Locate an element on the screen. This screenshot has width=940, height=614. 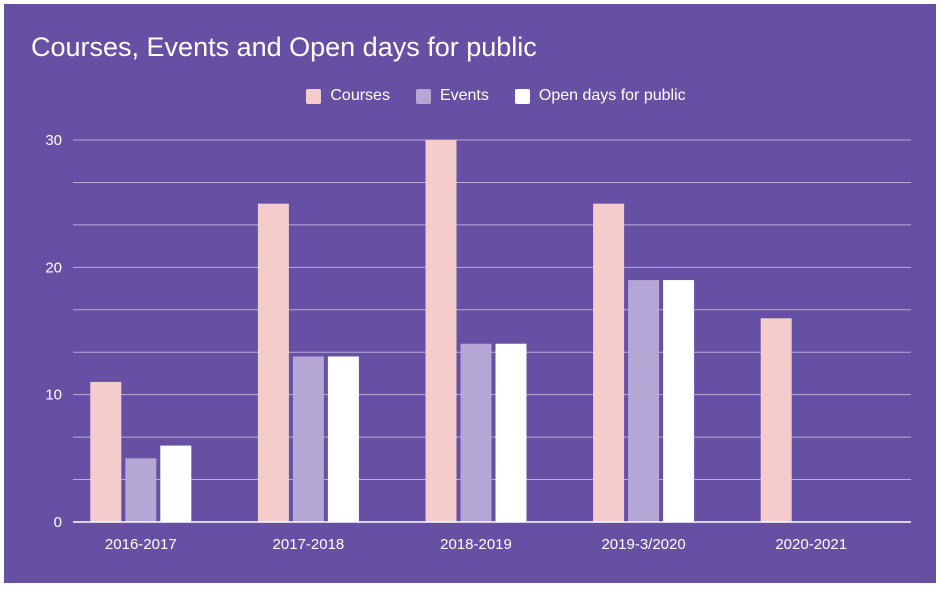
bar-open-days-for-public-2018-2019 is located at coordinates (511, 432).